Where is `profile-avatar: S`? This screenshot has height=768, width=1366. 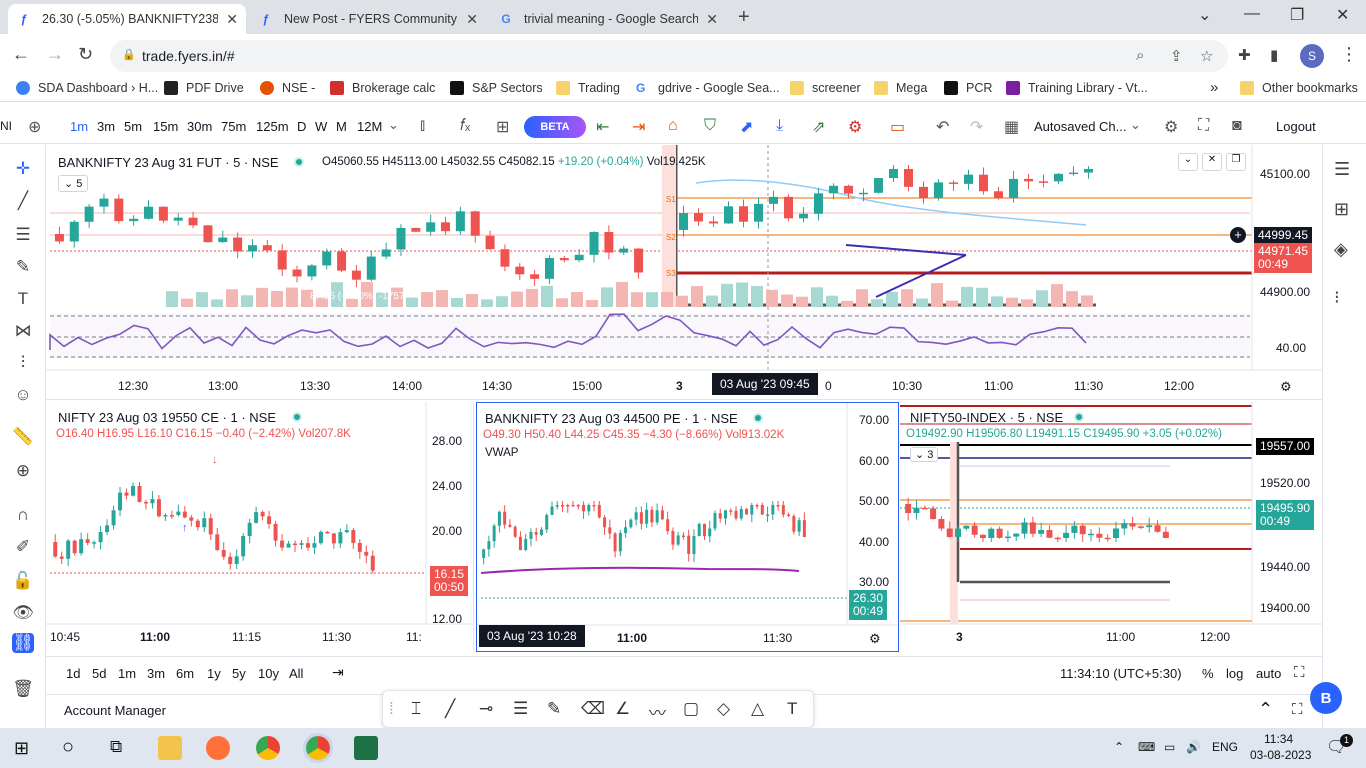
profile-avatar: S is located at coordinates (1312, 56).